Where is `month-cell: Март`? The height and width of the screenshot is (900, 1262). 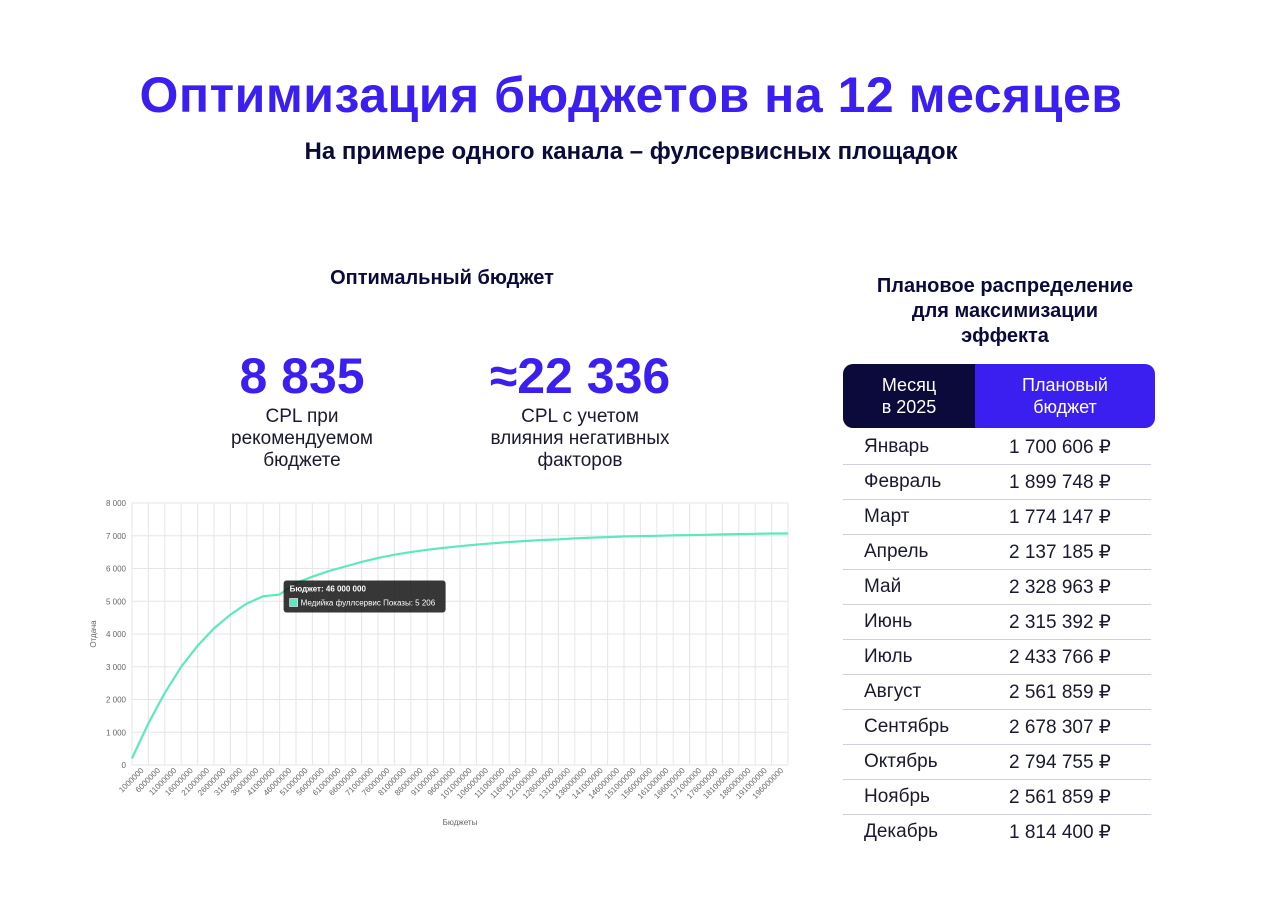
month-cell: Март is located at coordinates (887, 516).